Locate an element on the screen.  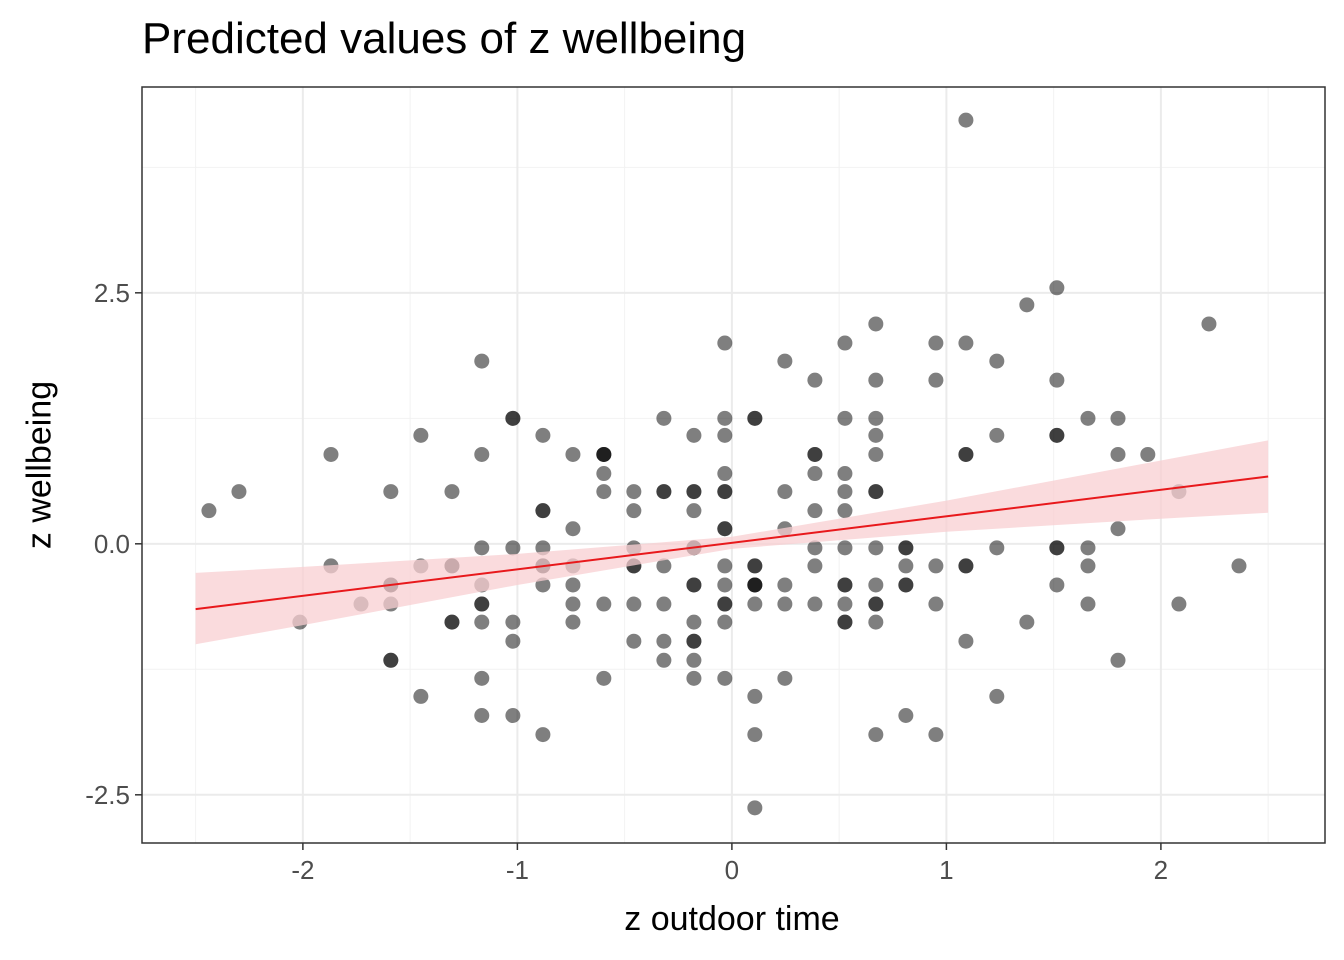
x-axis-label: z outdoor time is located at coordinates (732, 919).